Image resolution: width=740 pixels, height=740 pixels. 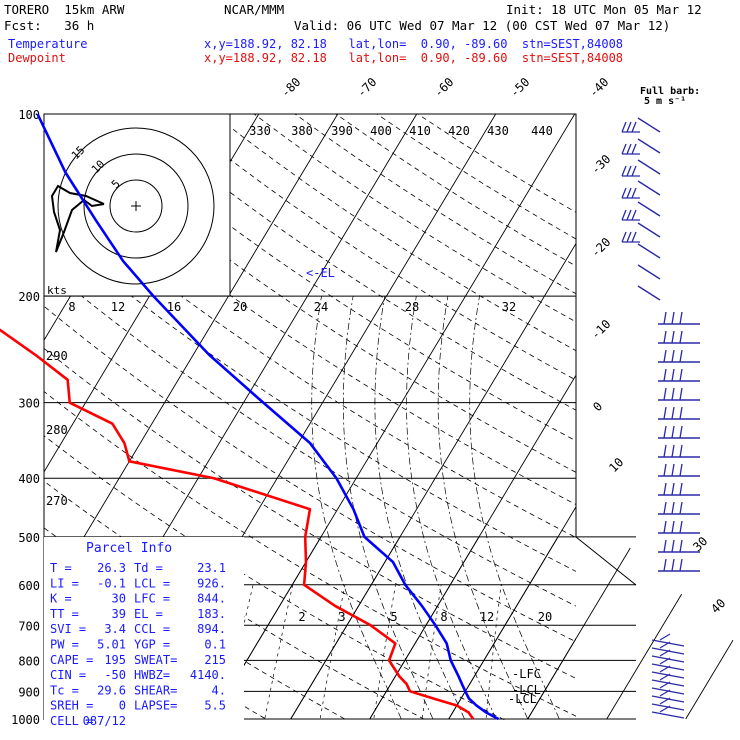 I want to click on parcel-row-key: SREH =, so click(x=71, y=706).